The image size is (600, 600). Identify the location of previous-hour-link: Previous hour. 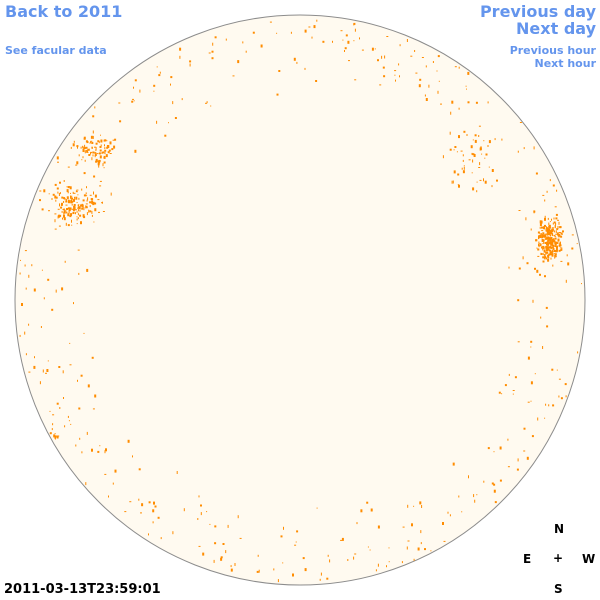
(552, 50).